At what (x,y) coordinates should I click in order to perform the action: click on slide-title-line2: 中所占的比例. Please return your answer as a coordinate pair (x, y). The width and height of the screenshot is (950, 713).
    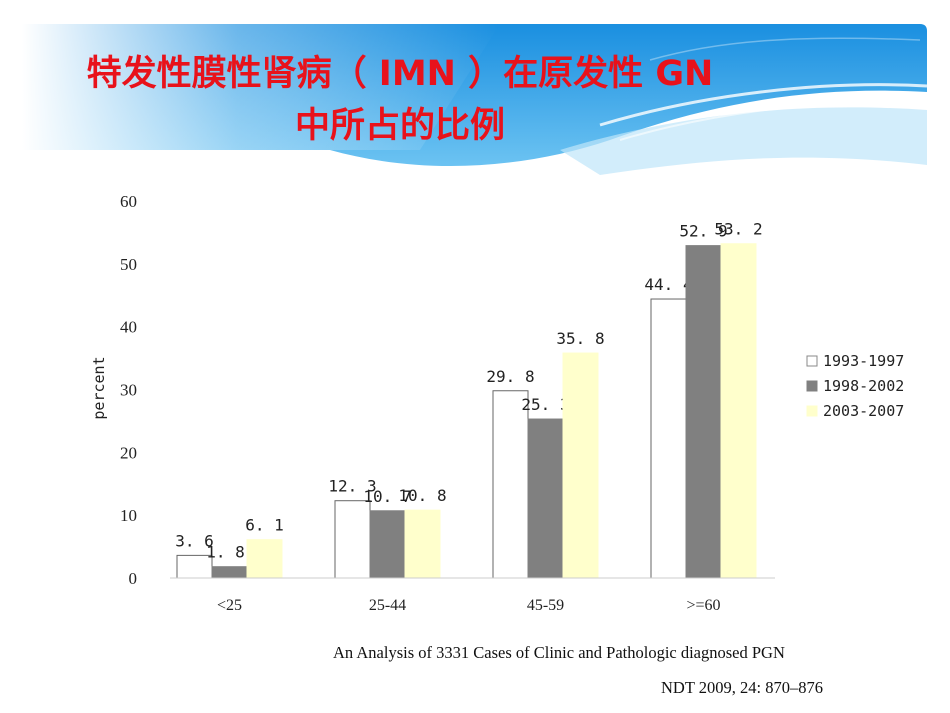
    Looking at the image, I should click on (399, 126).